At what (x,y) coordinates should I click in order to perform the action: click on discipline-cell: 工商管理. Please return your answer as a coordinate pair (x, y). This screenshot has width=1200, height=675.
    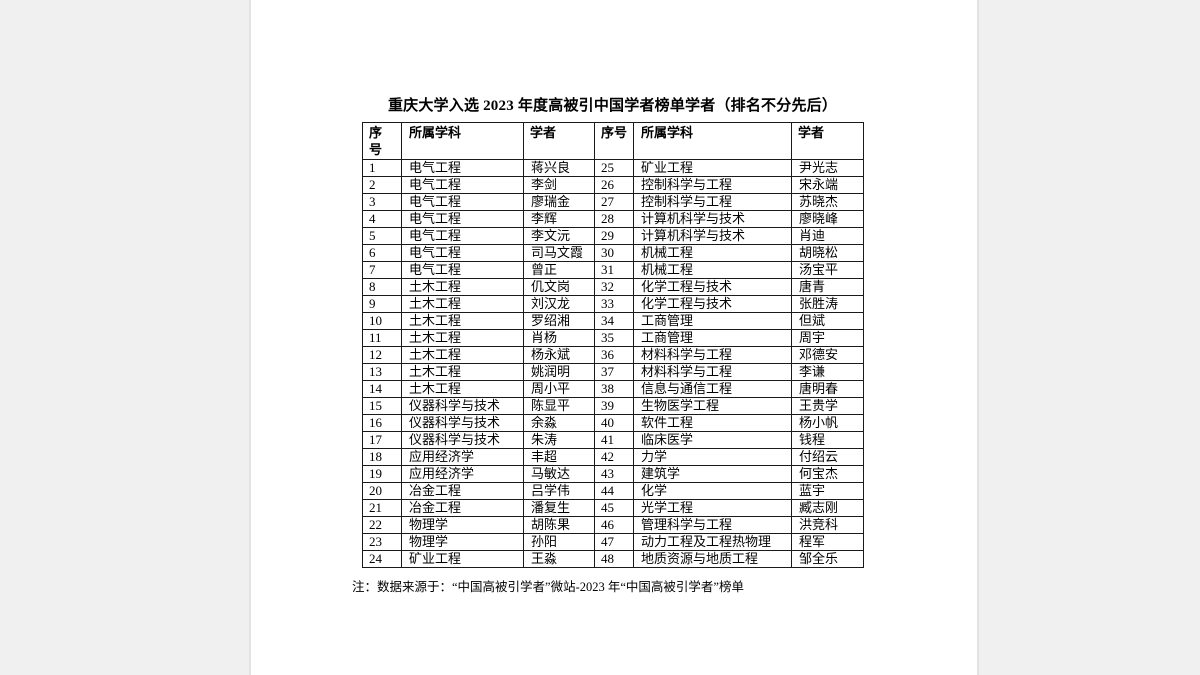
    Looking at the image, I should click on (712, 321).